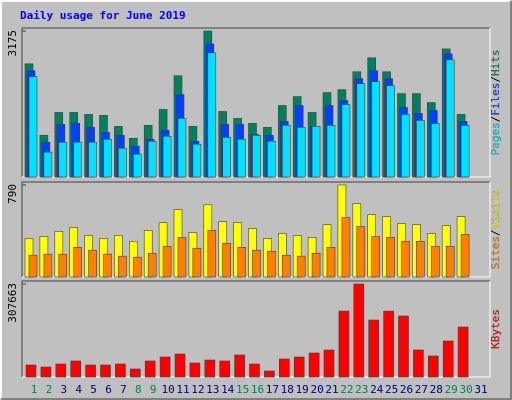  What do you see at coordinates (257, 389) in the screenshot?
I see `x-tick-label: 16` at bounding box center [257, 389].